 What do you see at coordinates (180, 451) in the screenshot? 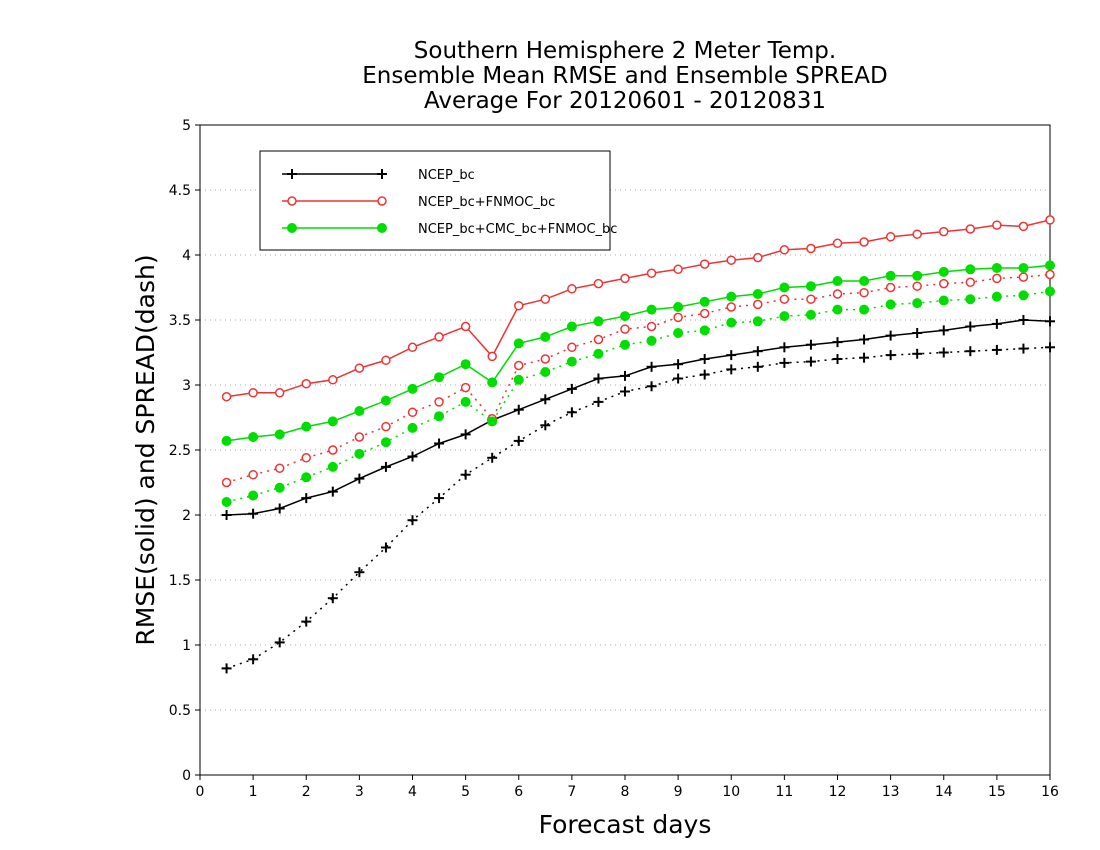
I see `y-tick-label: 2.5` at bounding box center [180, 451].